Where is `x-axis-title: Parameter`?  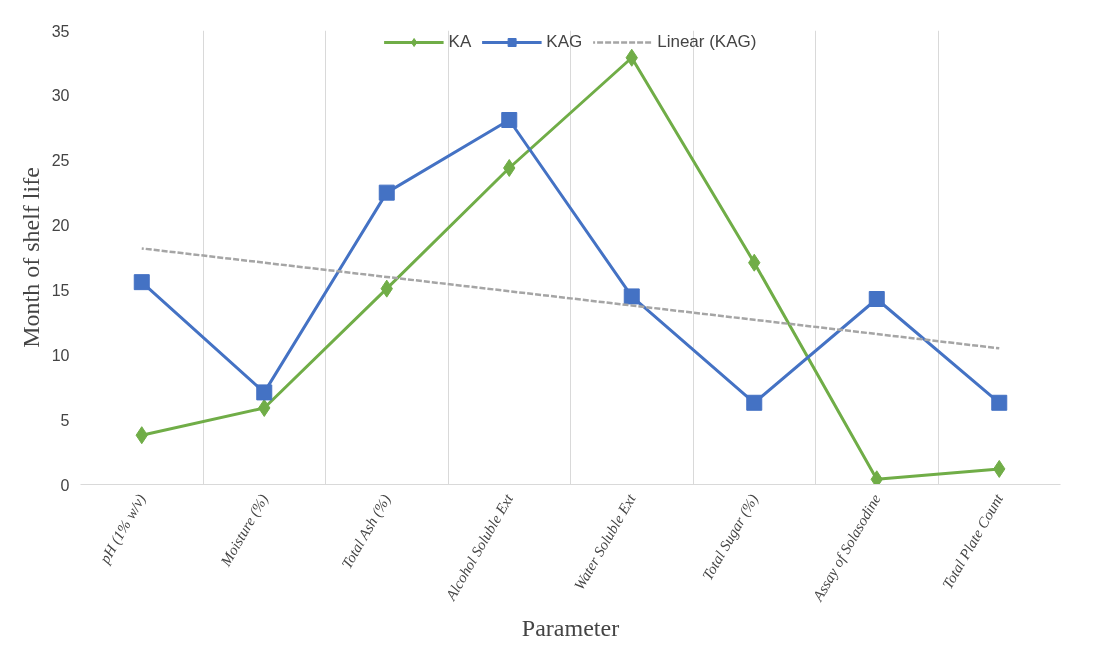
x-axis-title: Parameter is located at coordinates (570, 628).